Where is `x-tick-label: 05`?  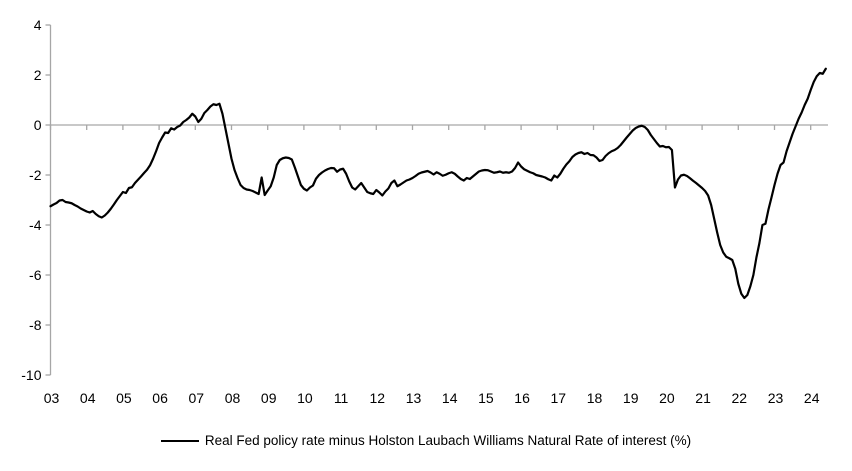
x-tick-label: 05 is located at coordinates (124, 398).